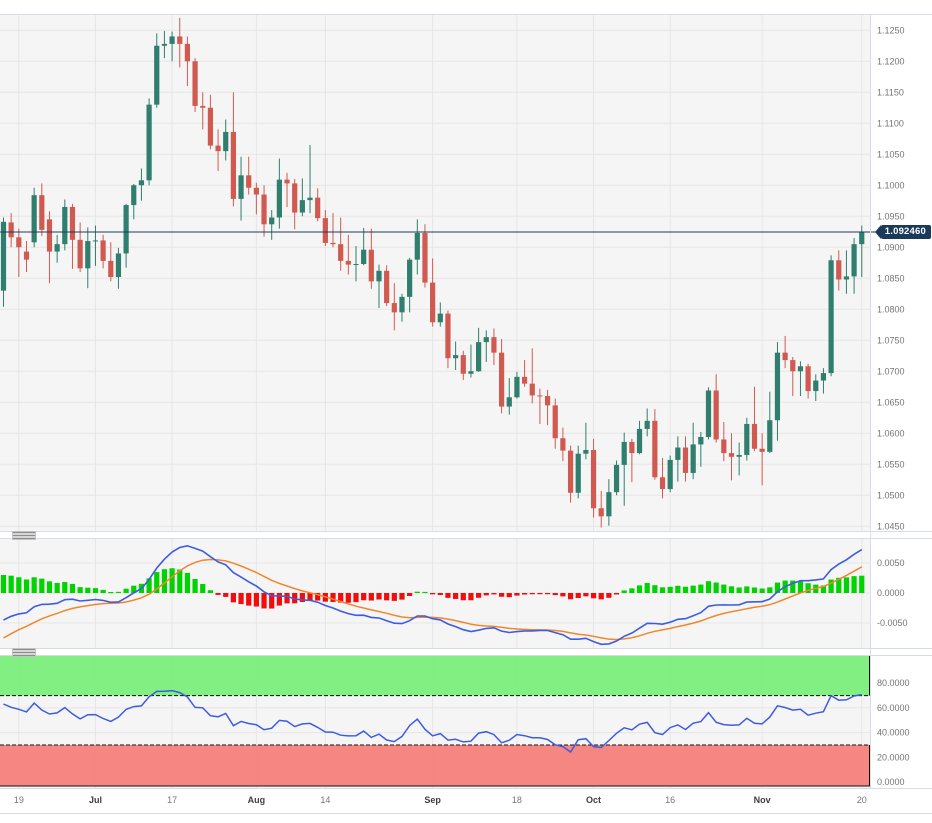 The image size is (932, 823). Describe the element at coordinates (24, 652) in the screenshot. I see `panel-resize-handle-oscillator` at that location.